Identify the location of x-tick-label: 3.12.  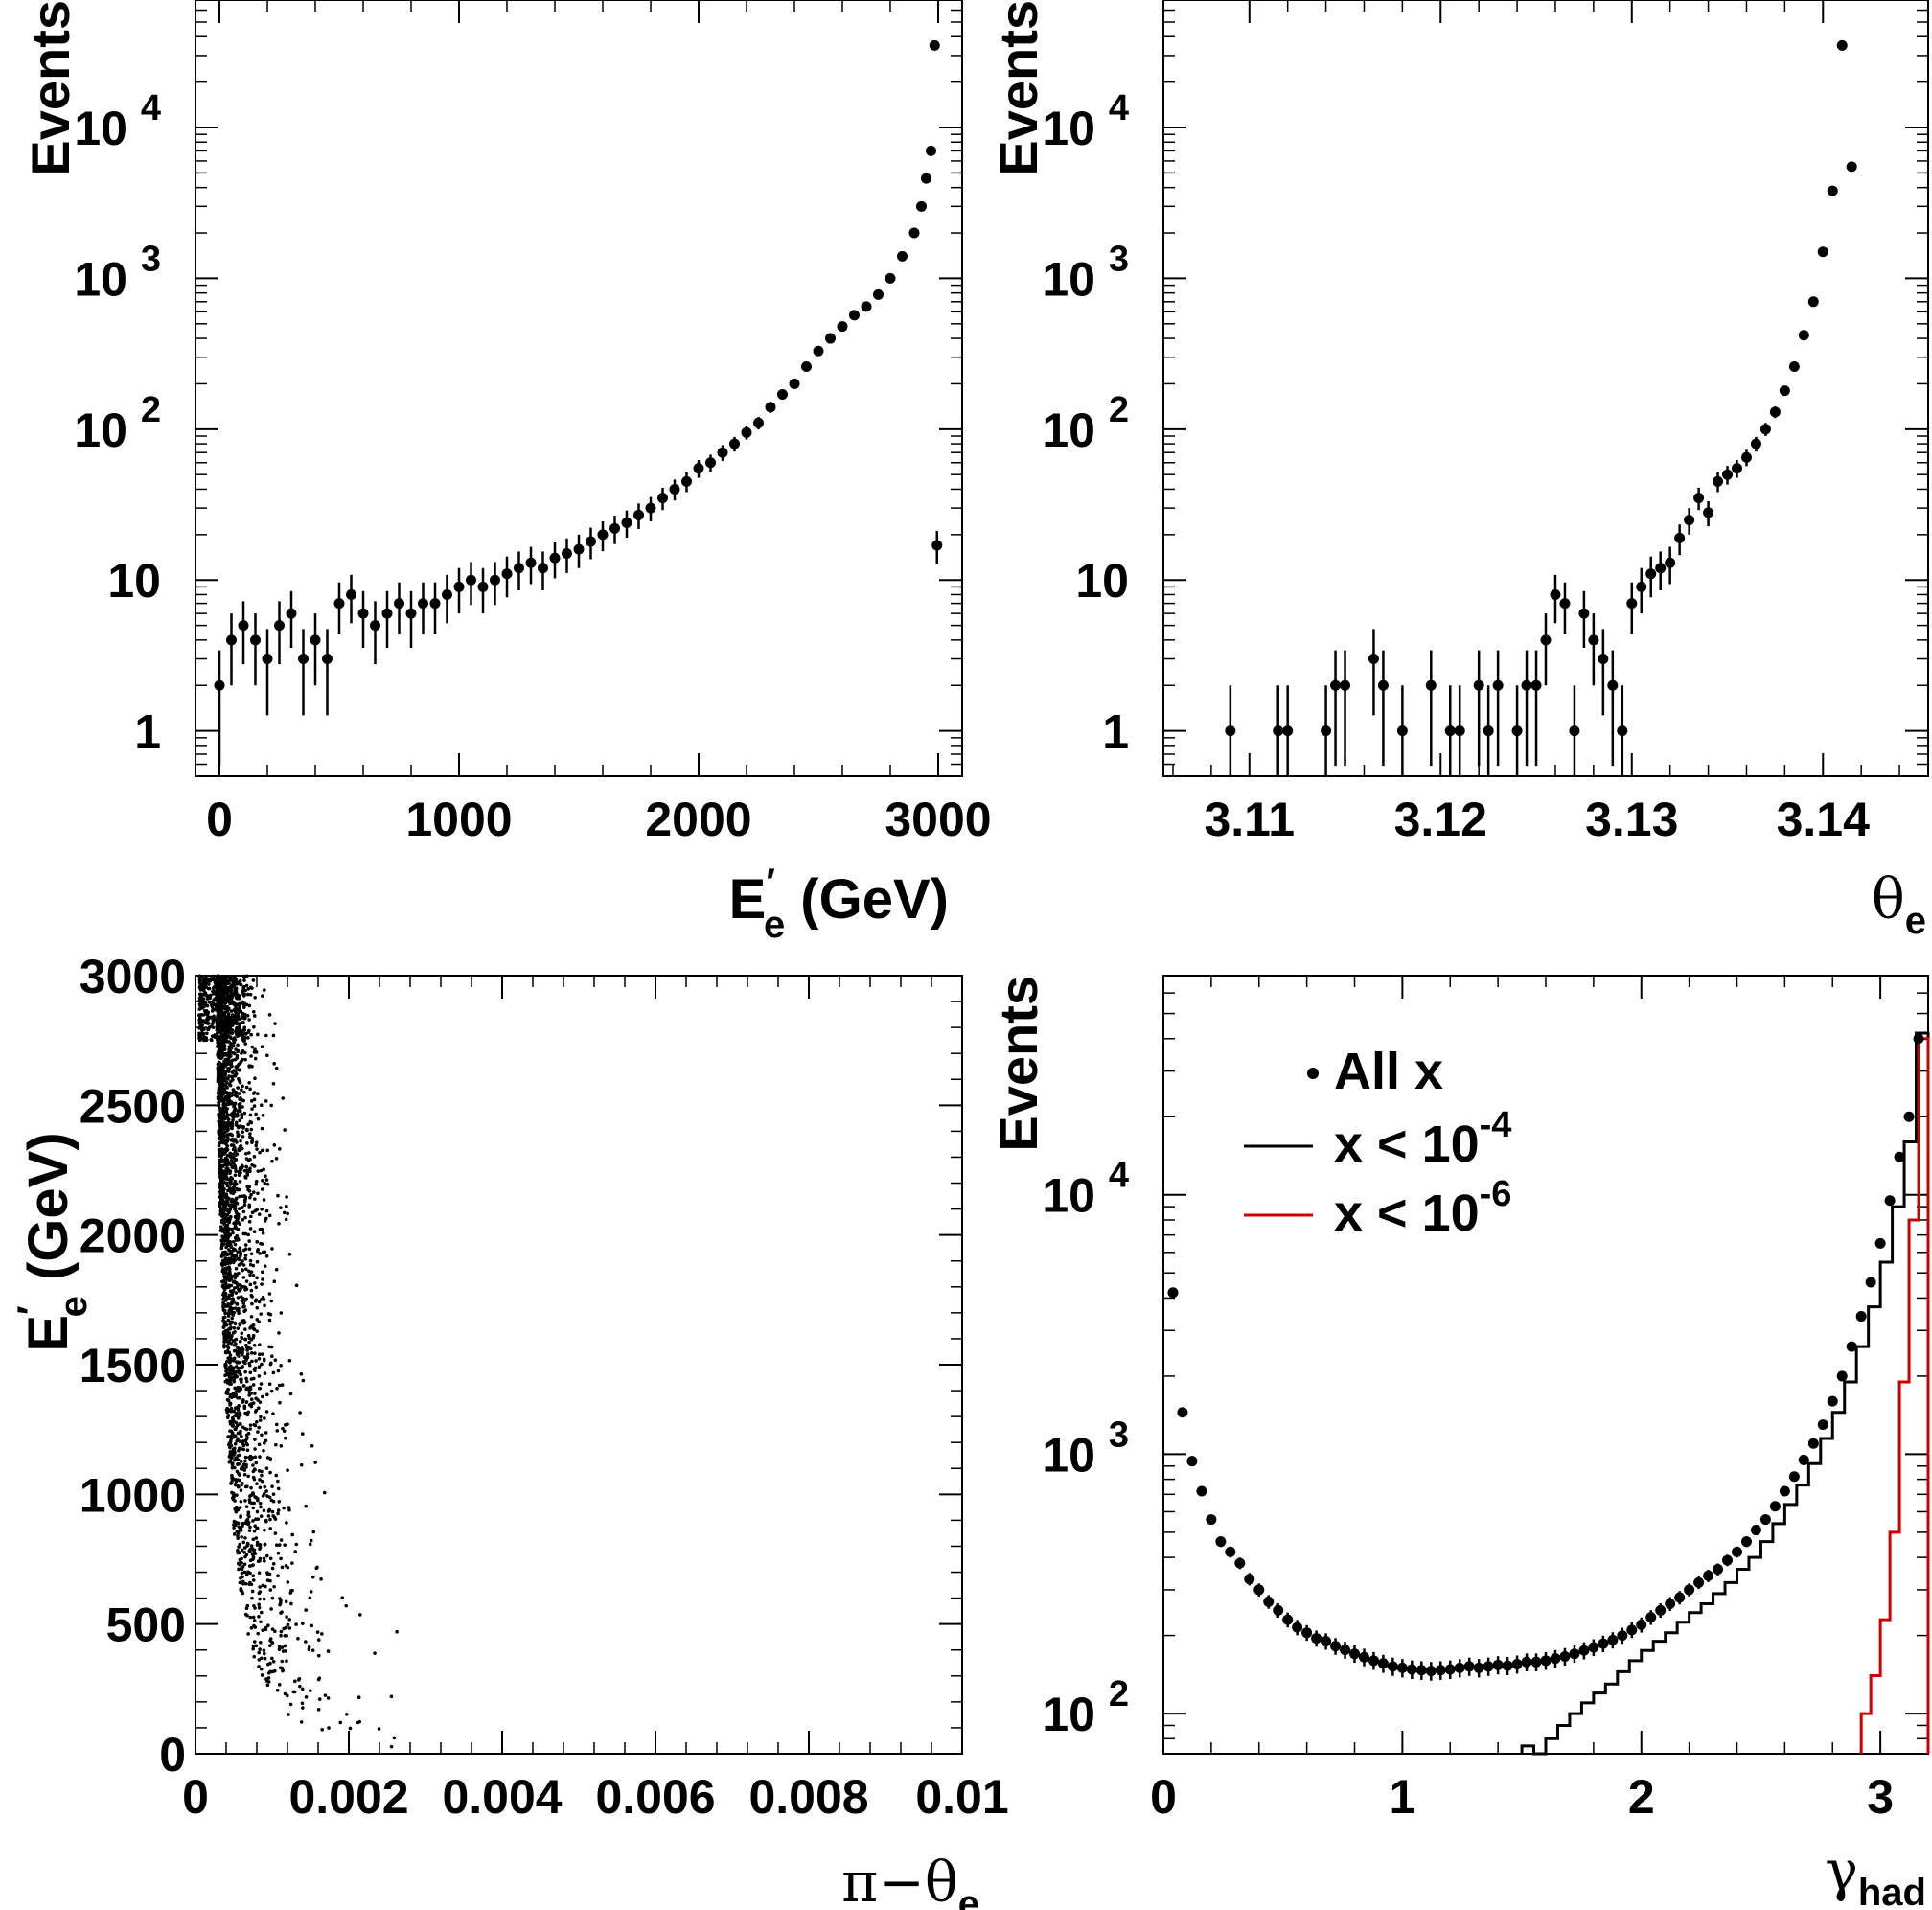
(1440, 820).